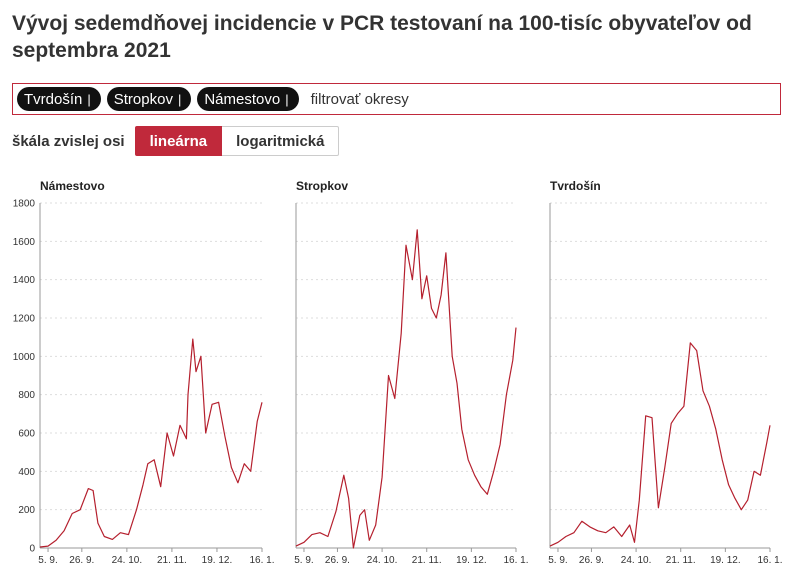  What do you see at coordinates (24, 242) in the screenshot?
I see `y-tick-label: 1600` at bounding box center [24, 242].